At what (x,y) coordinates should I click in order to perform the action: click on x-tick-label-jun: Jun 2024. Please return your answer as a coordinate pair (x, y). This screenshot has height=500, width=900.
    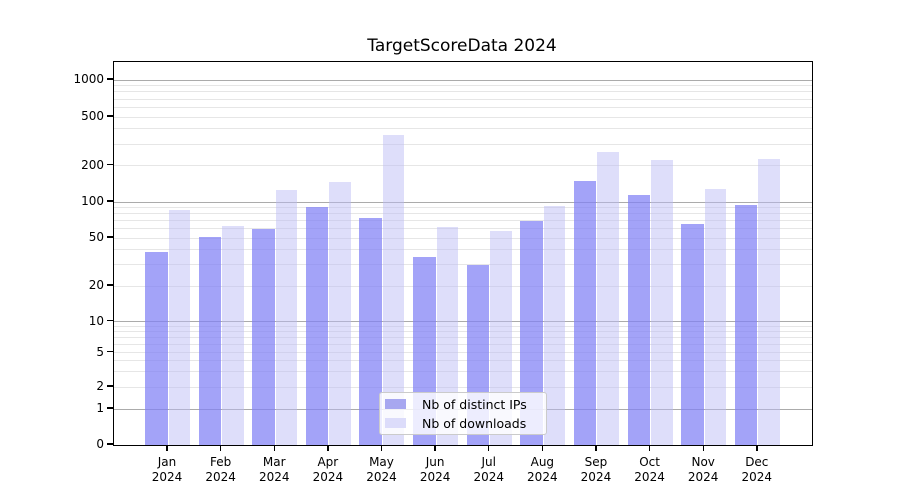
    Looking at the image, I should click on (435, 470).